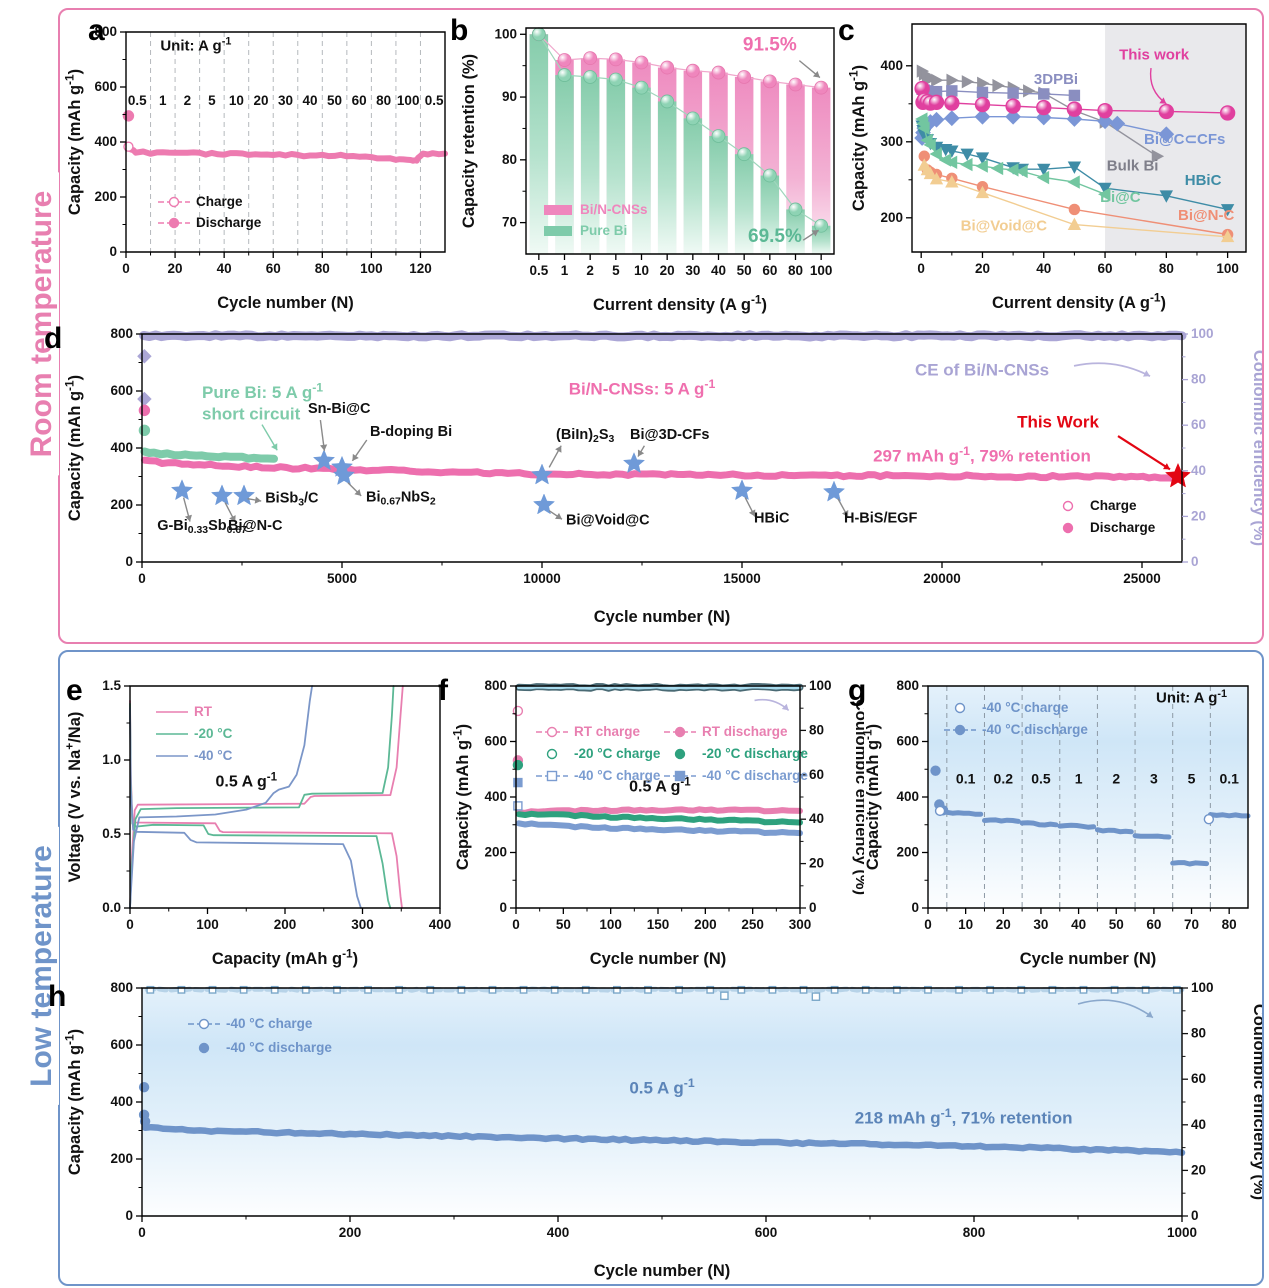  What do you see at coordinates (907, 685) in the screenshot?
I see `svg-text: 800` at bounding box center [907, 685].